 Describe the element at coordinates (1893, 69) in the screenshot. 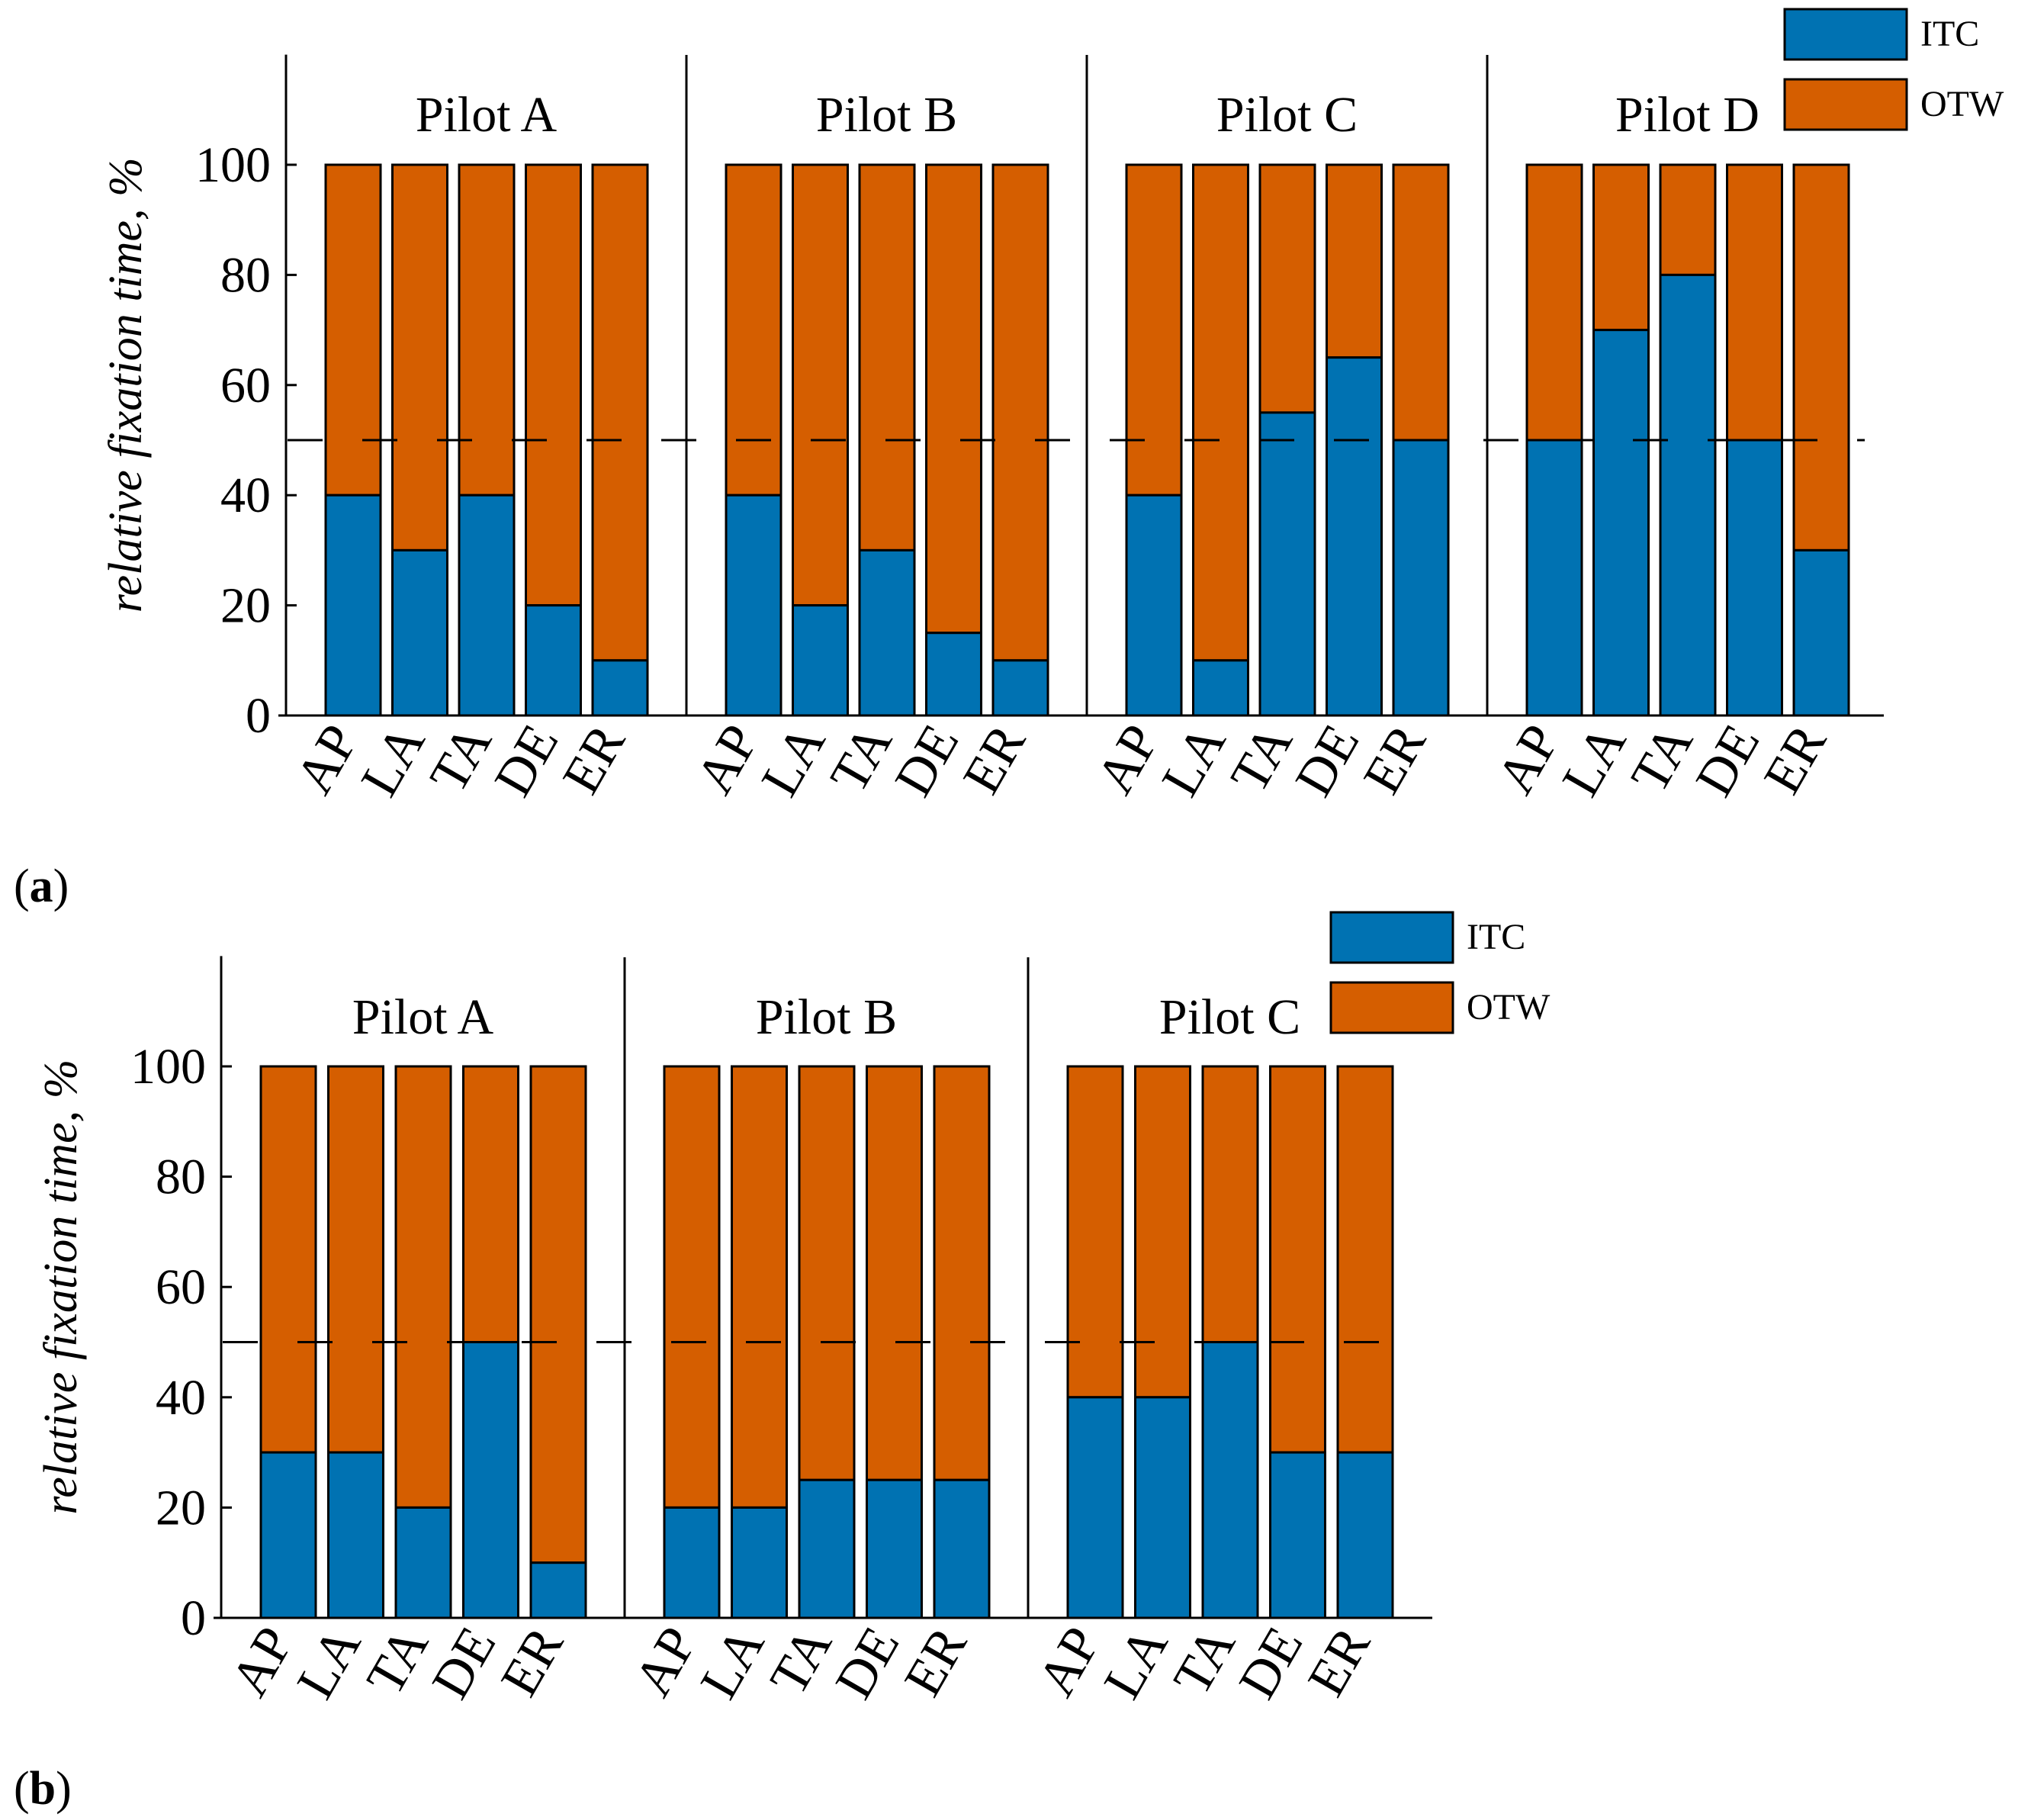

I see `legend: ITC OTW` at that location.